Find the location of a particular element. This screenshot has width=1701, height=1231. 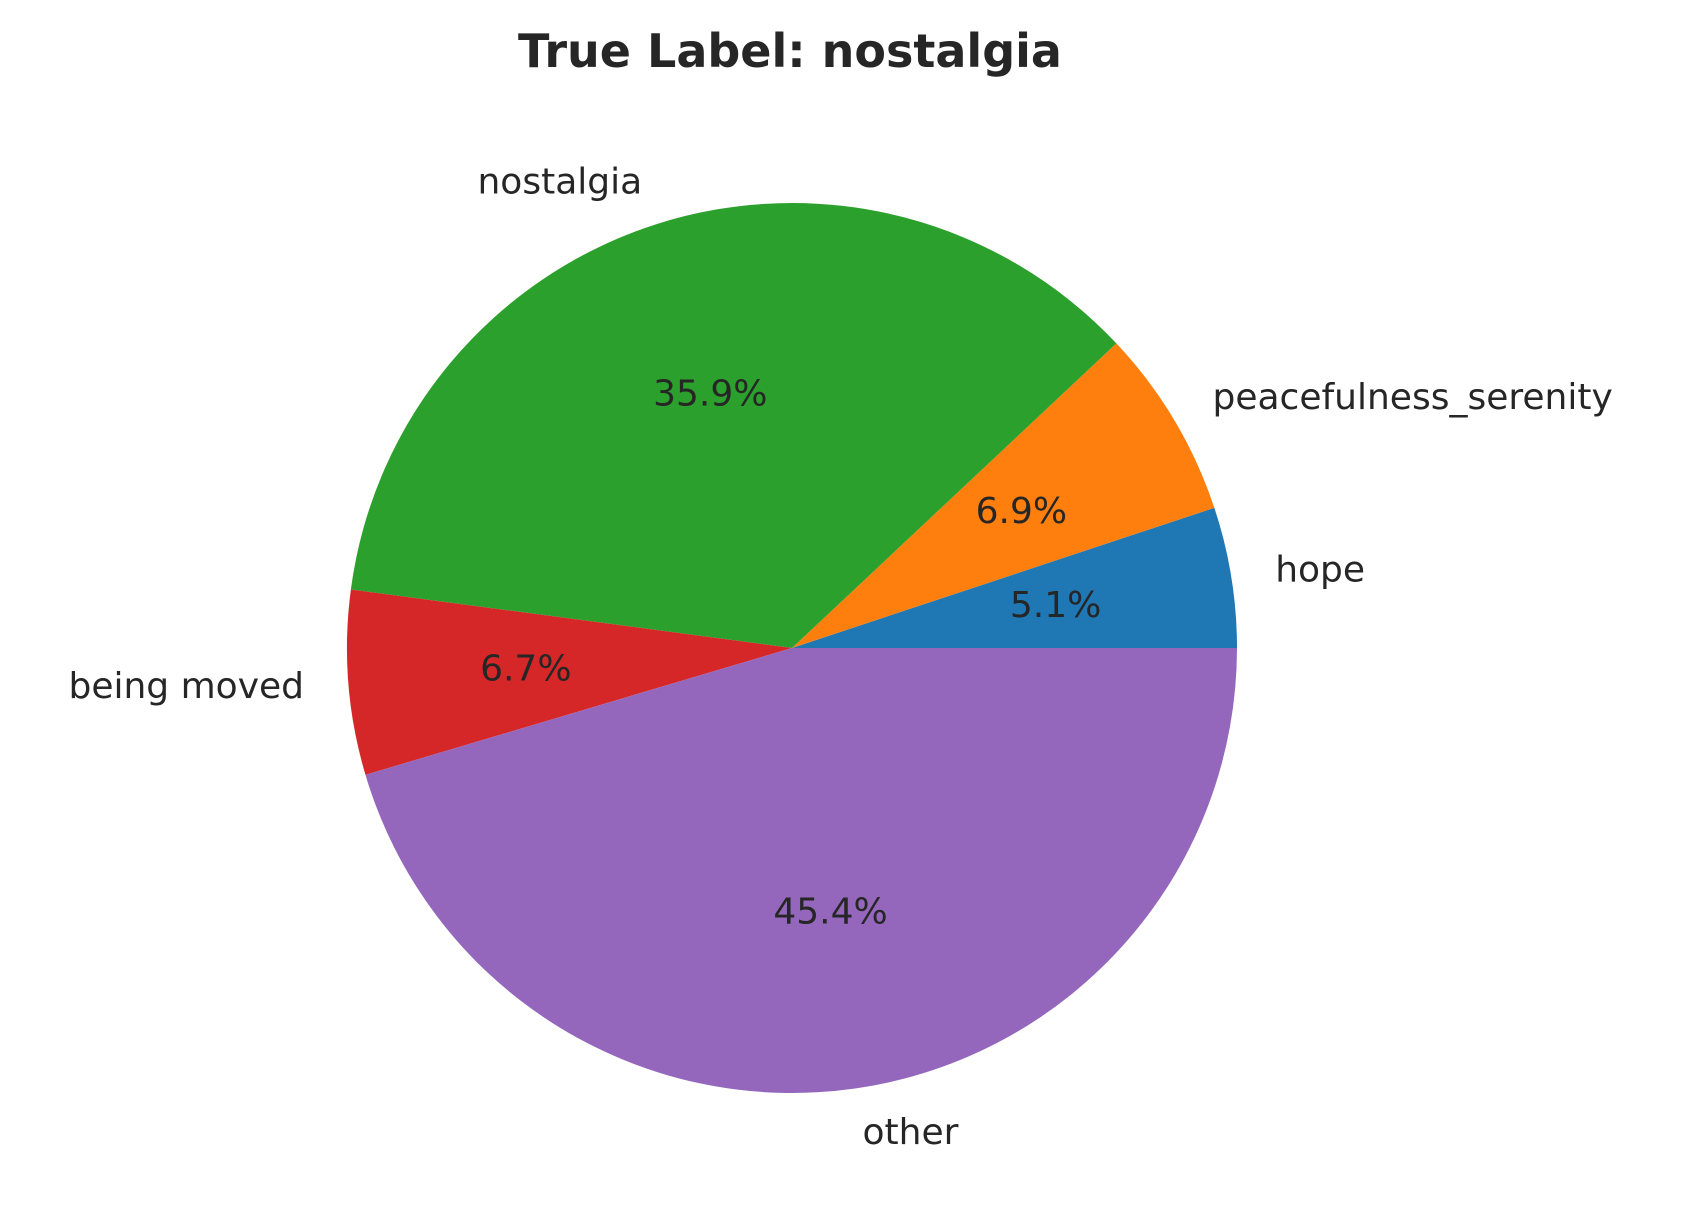

slice-label-nostalgia: nostalgia is located at coordinates (559, 182).